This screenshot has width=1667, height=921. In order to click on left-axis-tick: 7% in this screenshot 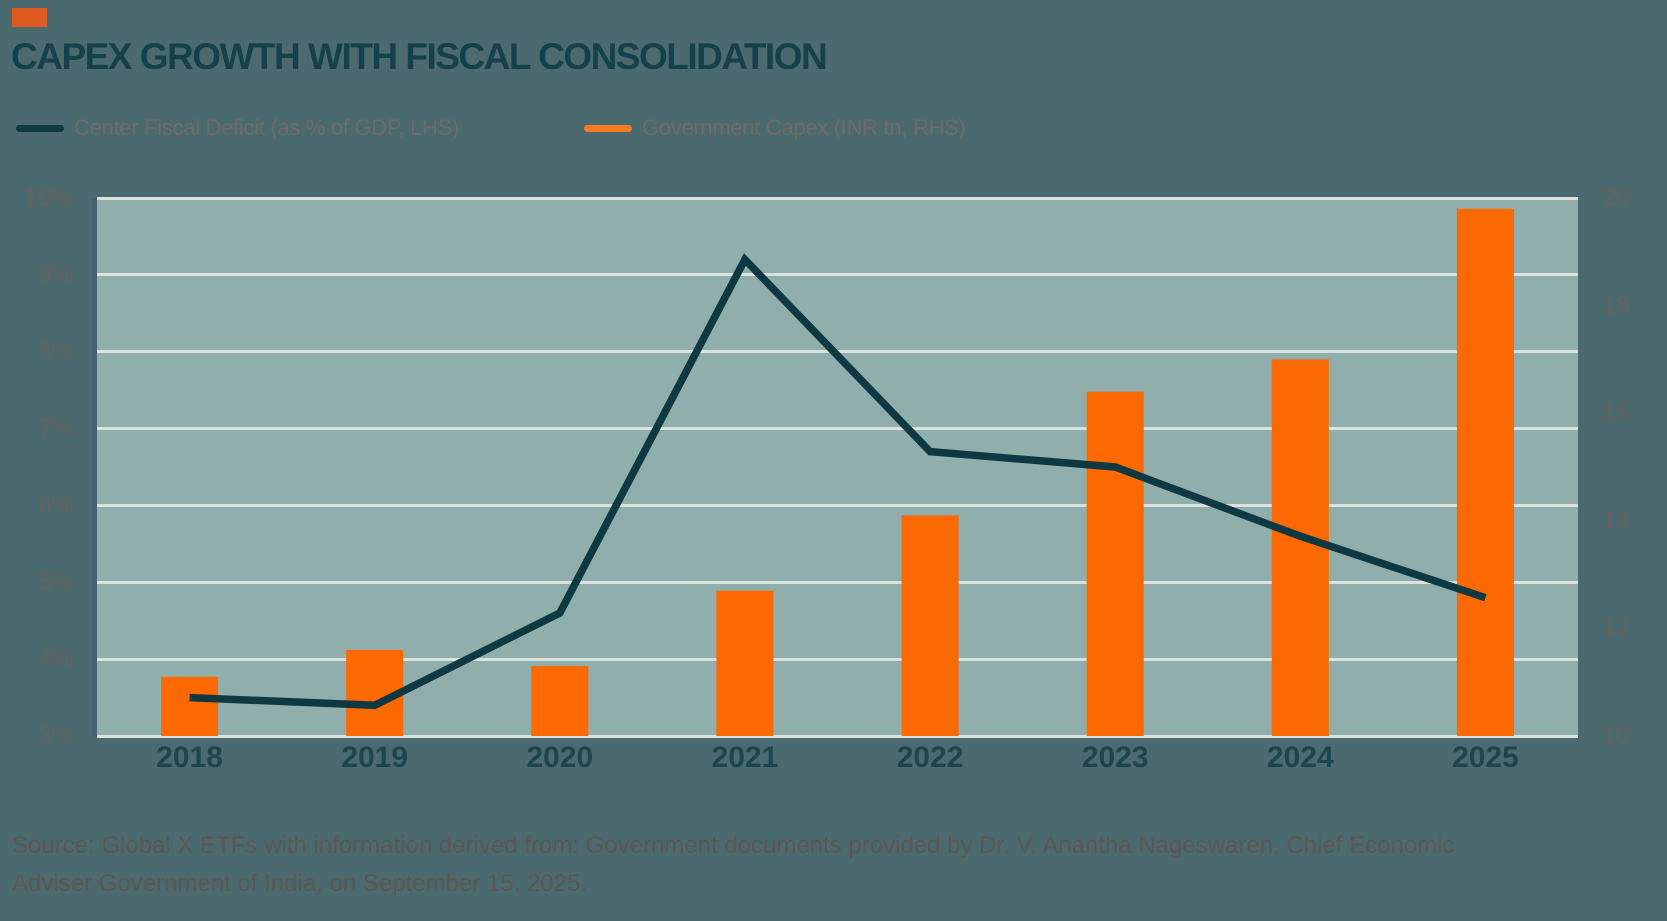, I will do `click(55, 428)`.